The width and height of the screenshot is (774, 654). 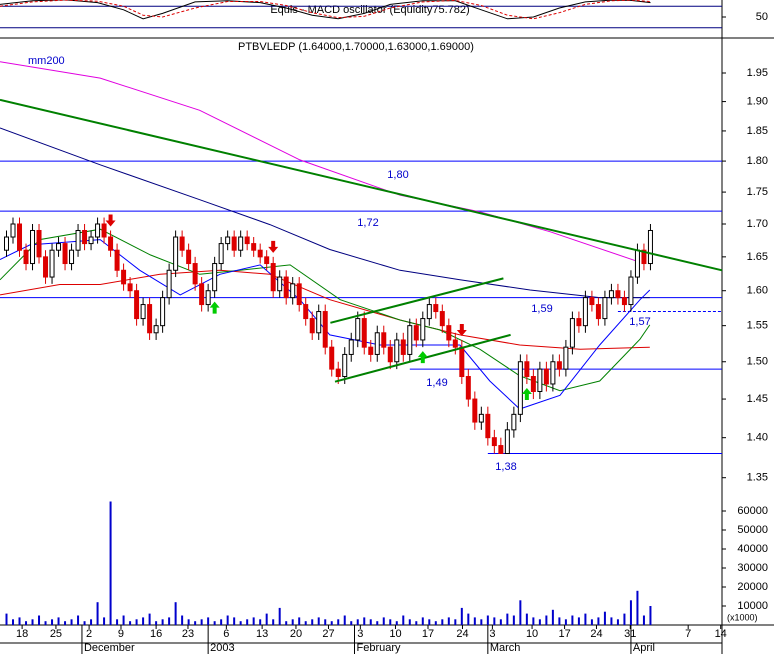 What do you see at coordinates (109, 648) in the screenshot?
I see `month-label: December` at bounding box center [109, 648].